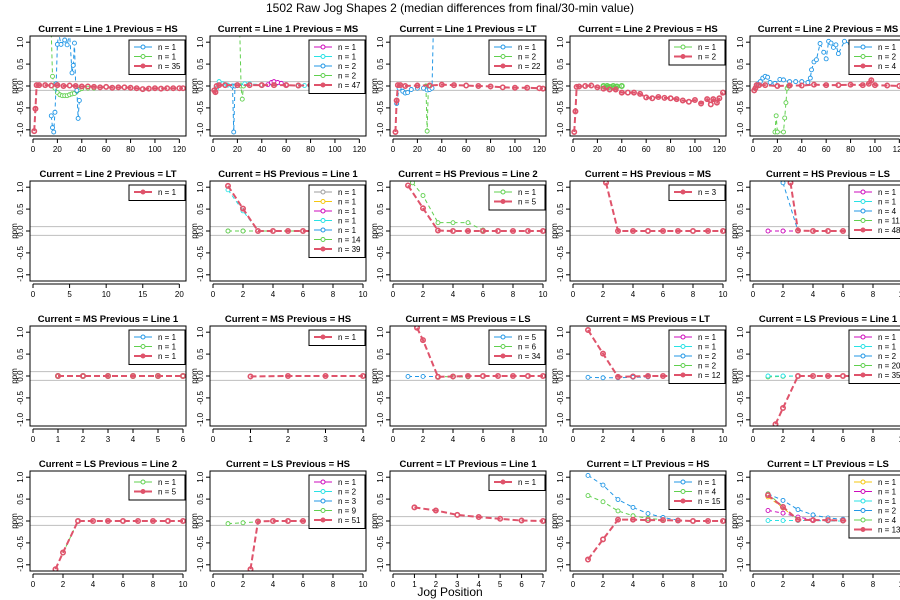 Image resolution: width=900 pixels, height=600 pixels. Describe the element at coordinates (153, 584) in the screenshot. I see `x-tick-label: 8` at that location.